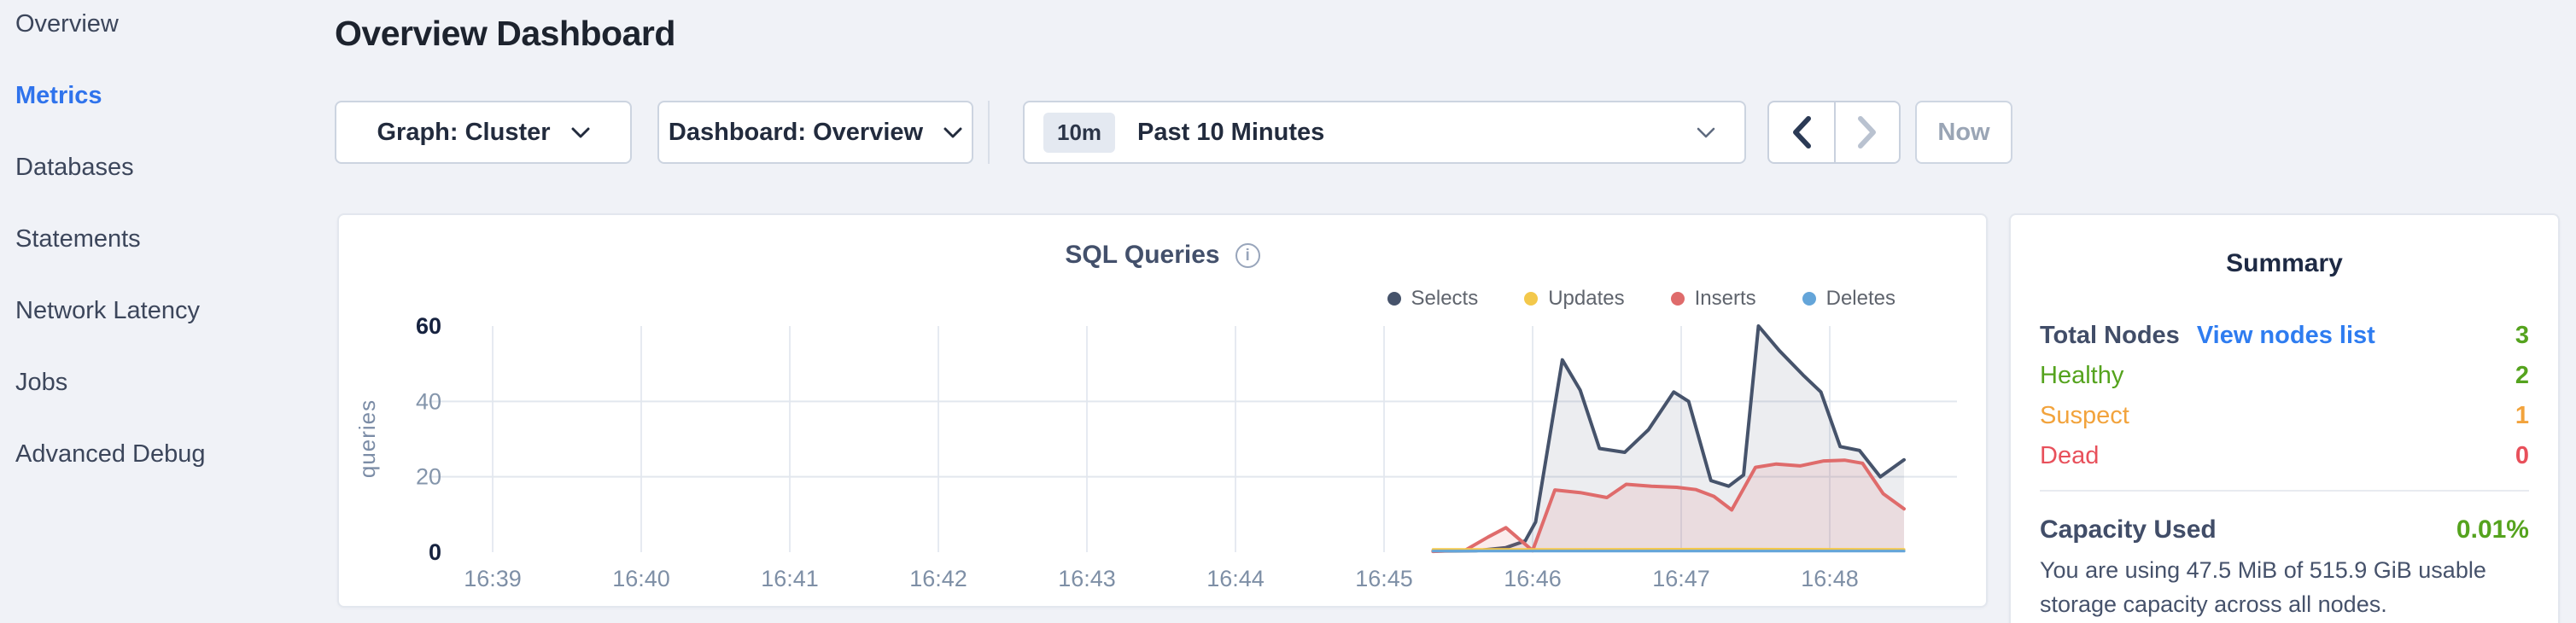  What do you see at coordinates (1531, 299) in the screenshot?
I see `legend-dot-updates` at bounding box center [1531, 299].